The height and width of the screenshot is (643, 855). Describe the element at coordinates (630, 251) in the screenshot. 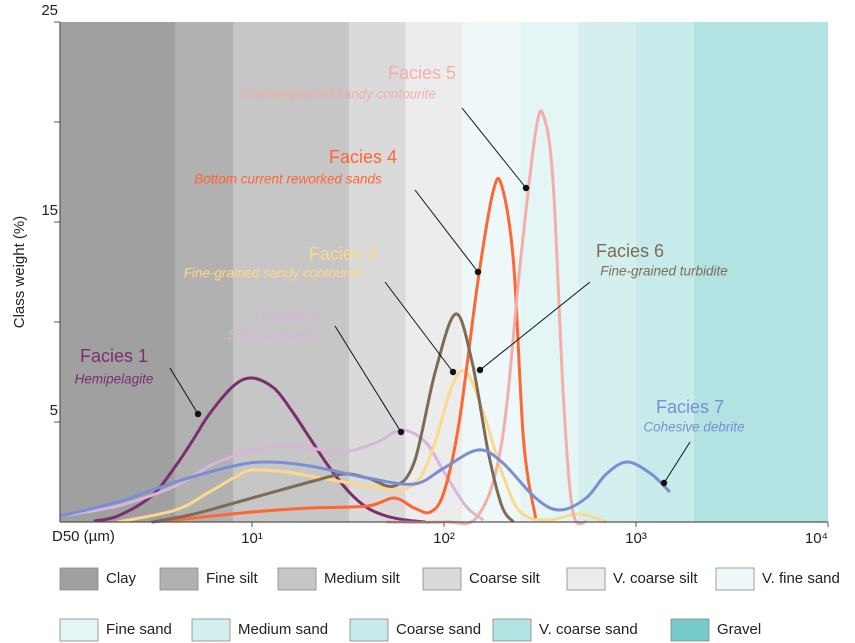

I see `facies-name: Facies 6` at that location.